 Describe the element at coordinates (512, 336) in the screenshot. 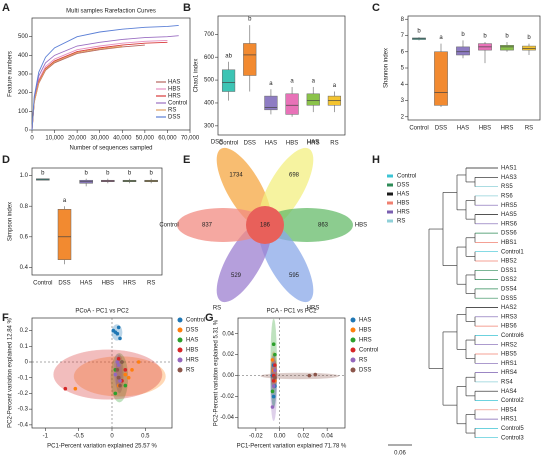

I see `leaf-label: Control6` at that location.